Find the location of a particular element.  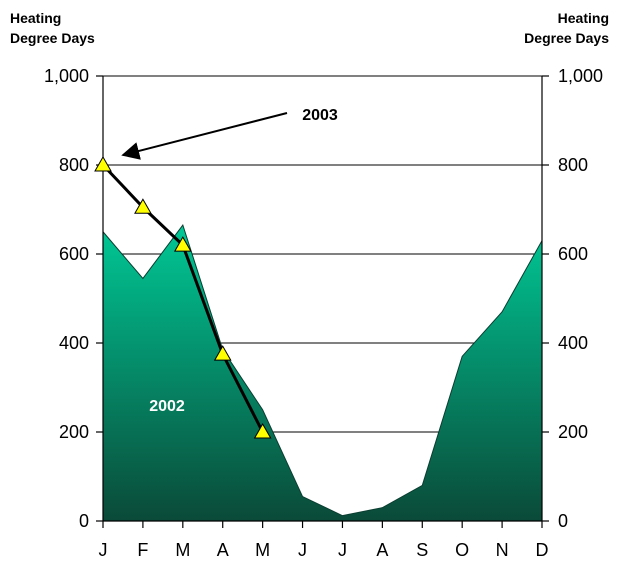

right-y-tick-label: 1,000 is located at coordinates (580, 76).